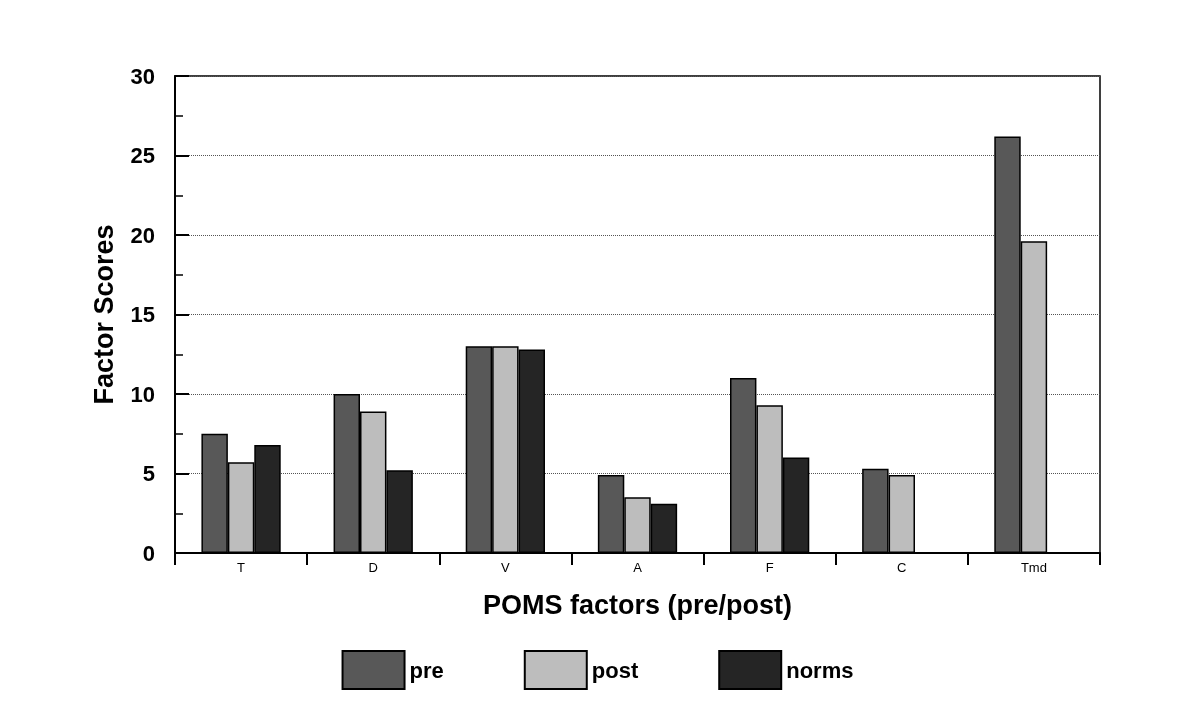 The width and height of the screenshot is (1195, 705). What do you see at coordinates (637, 604) in the screenshot?
I see `x-axis-title: POMS factors (pre/post)` at bounding box center [637, 604].